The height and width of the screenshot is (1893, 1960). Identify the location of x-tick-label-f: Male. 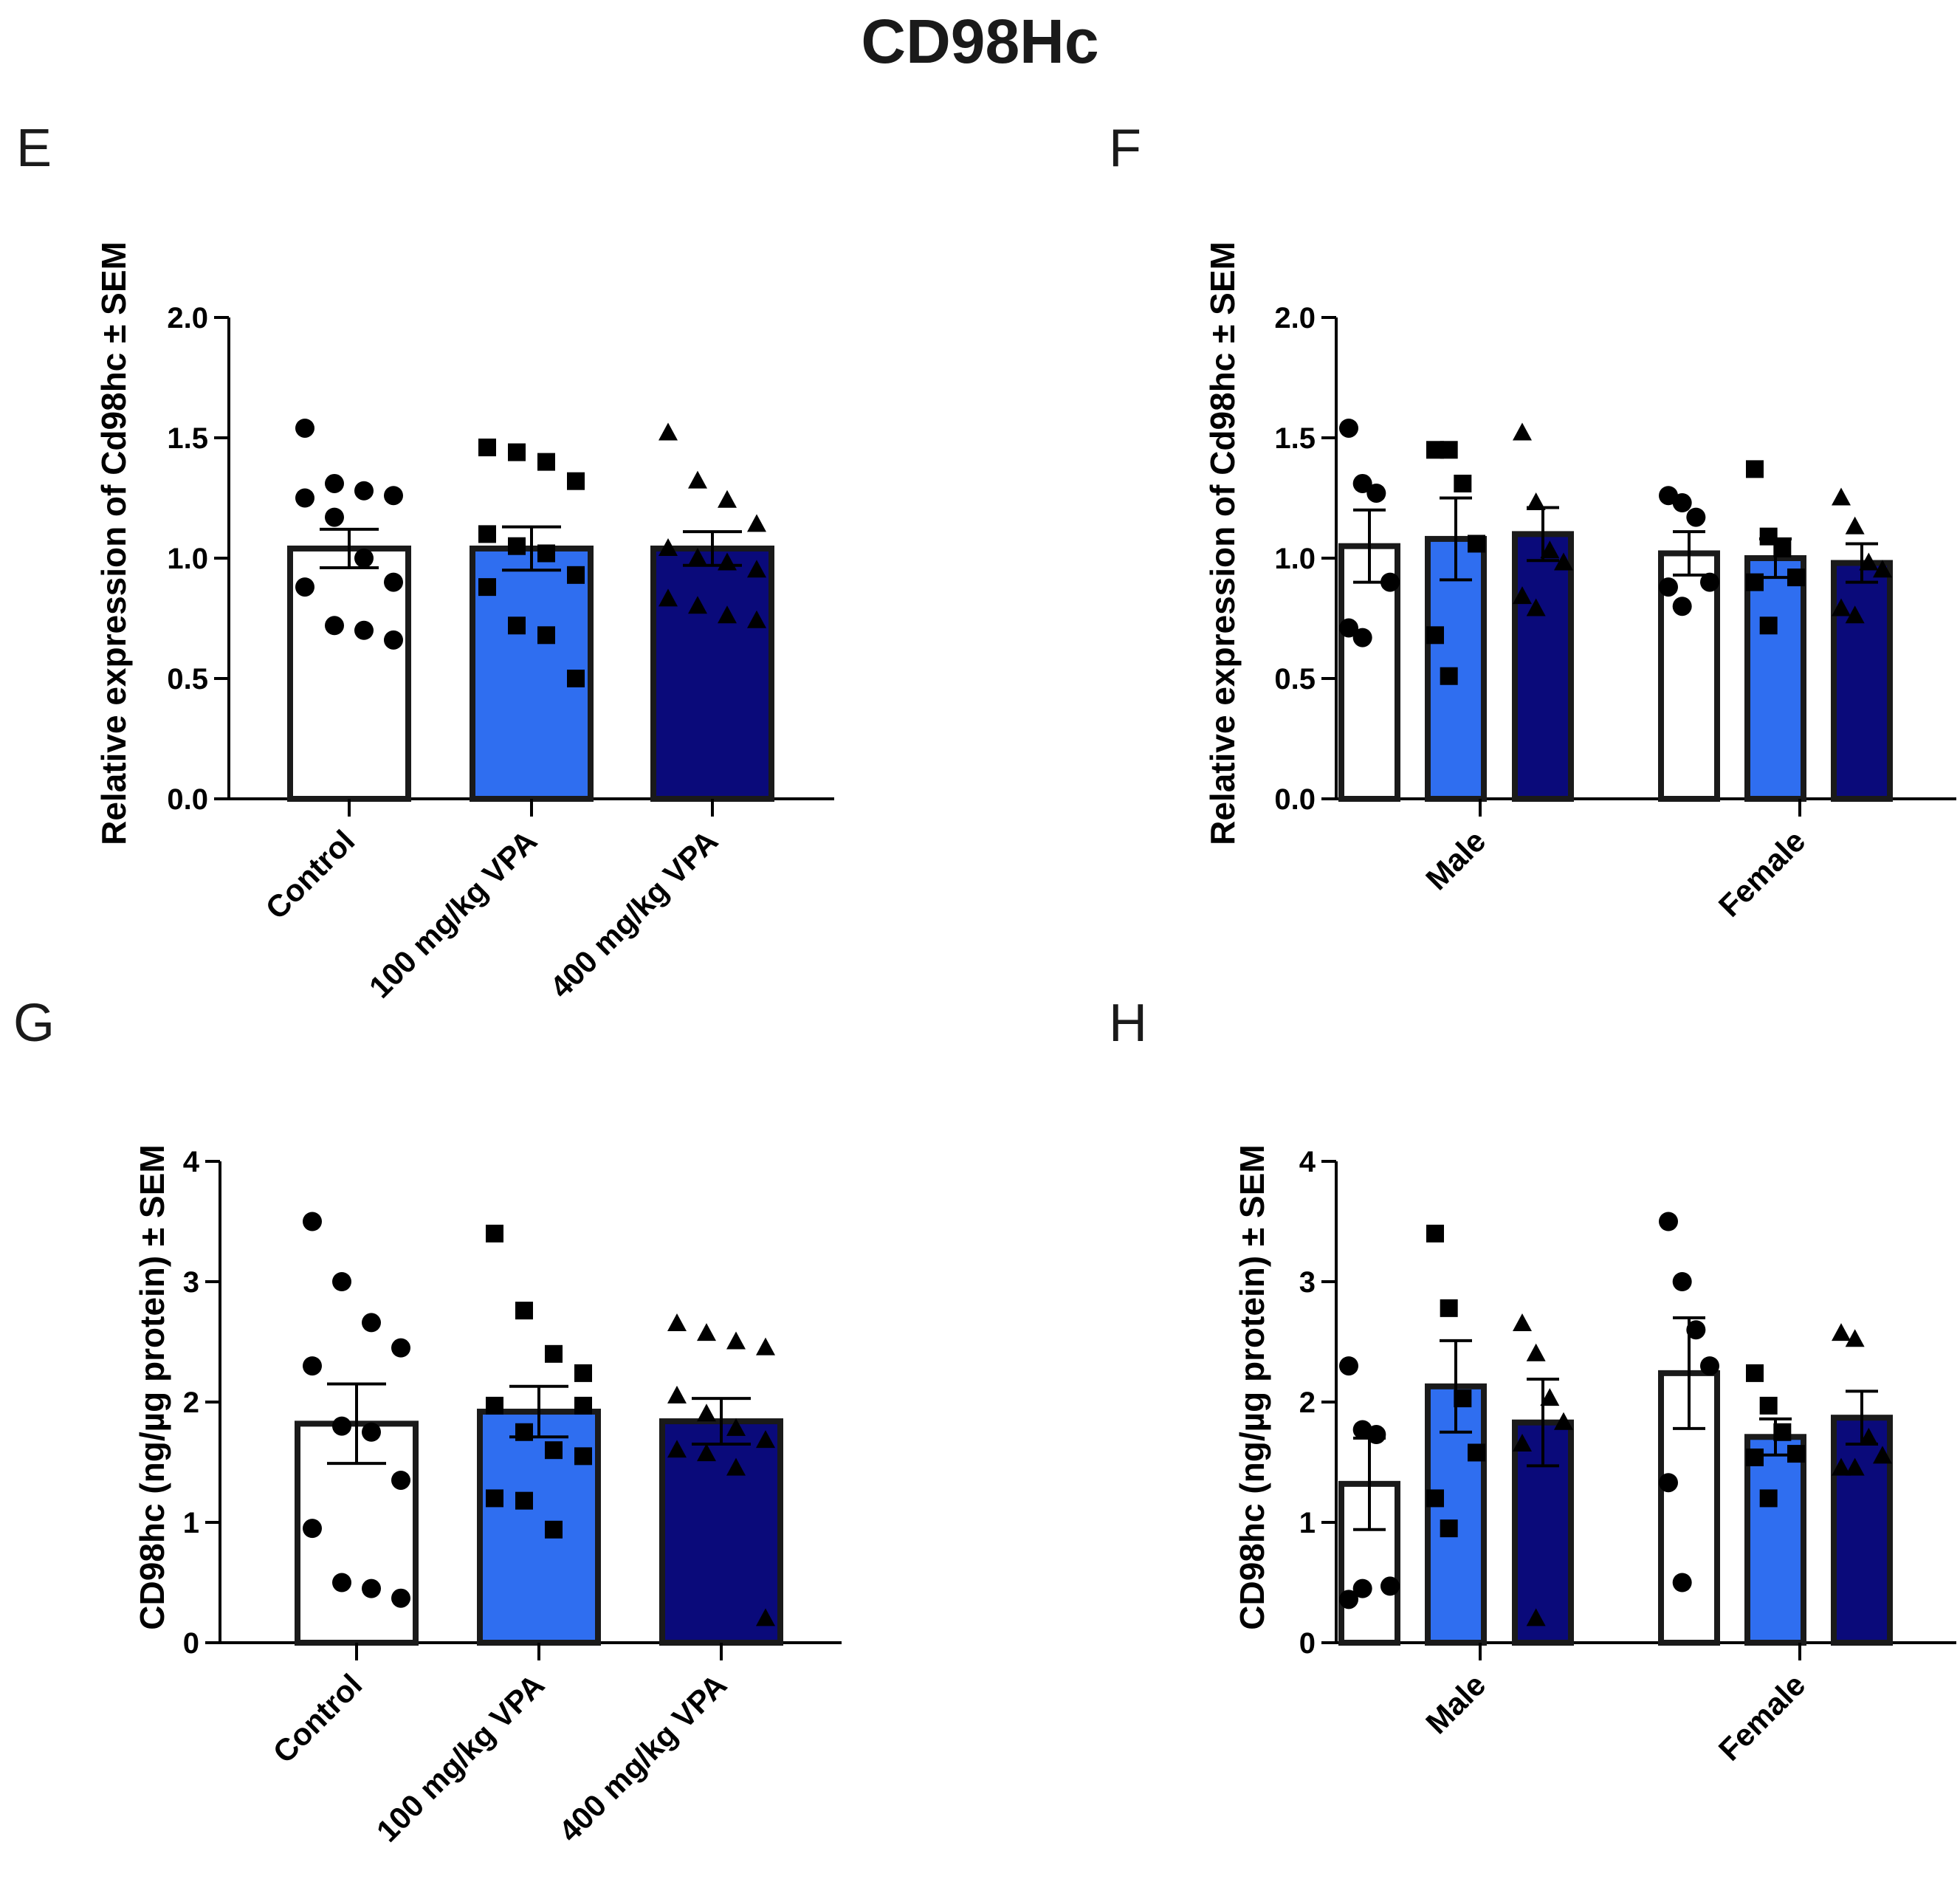
(1456, 860).